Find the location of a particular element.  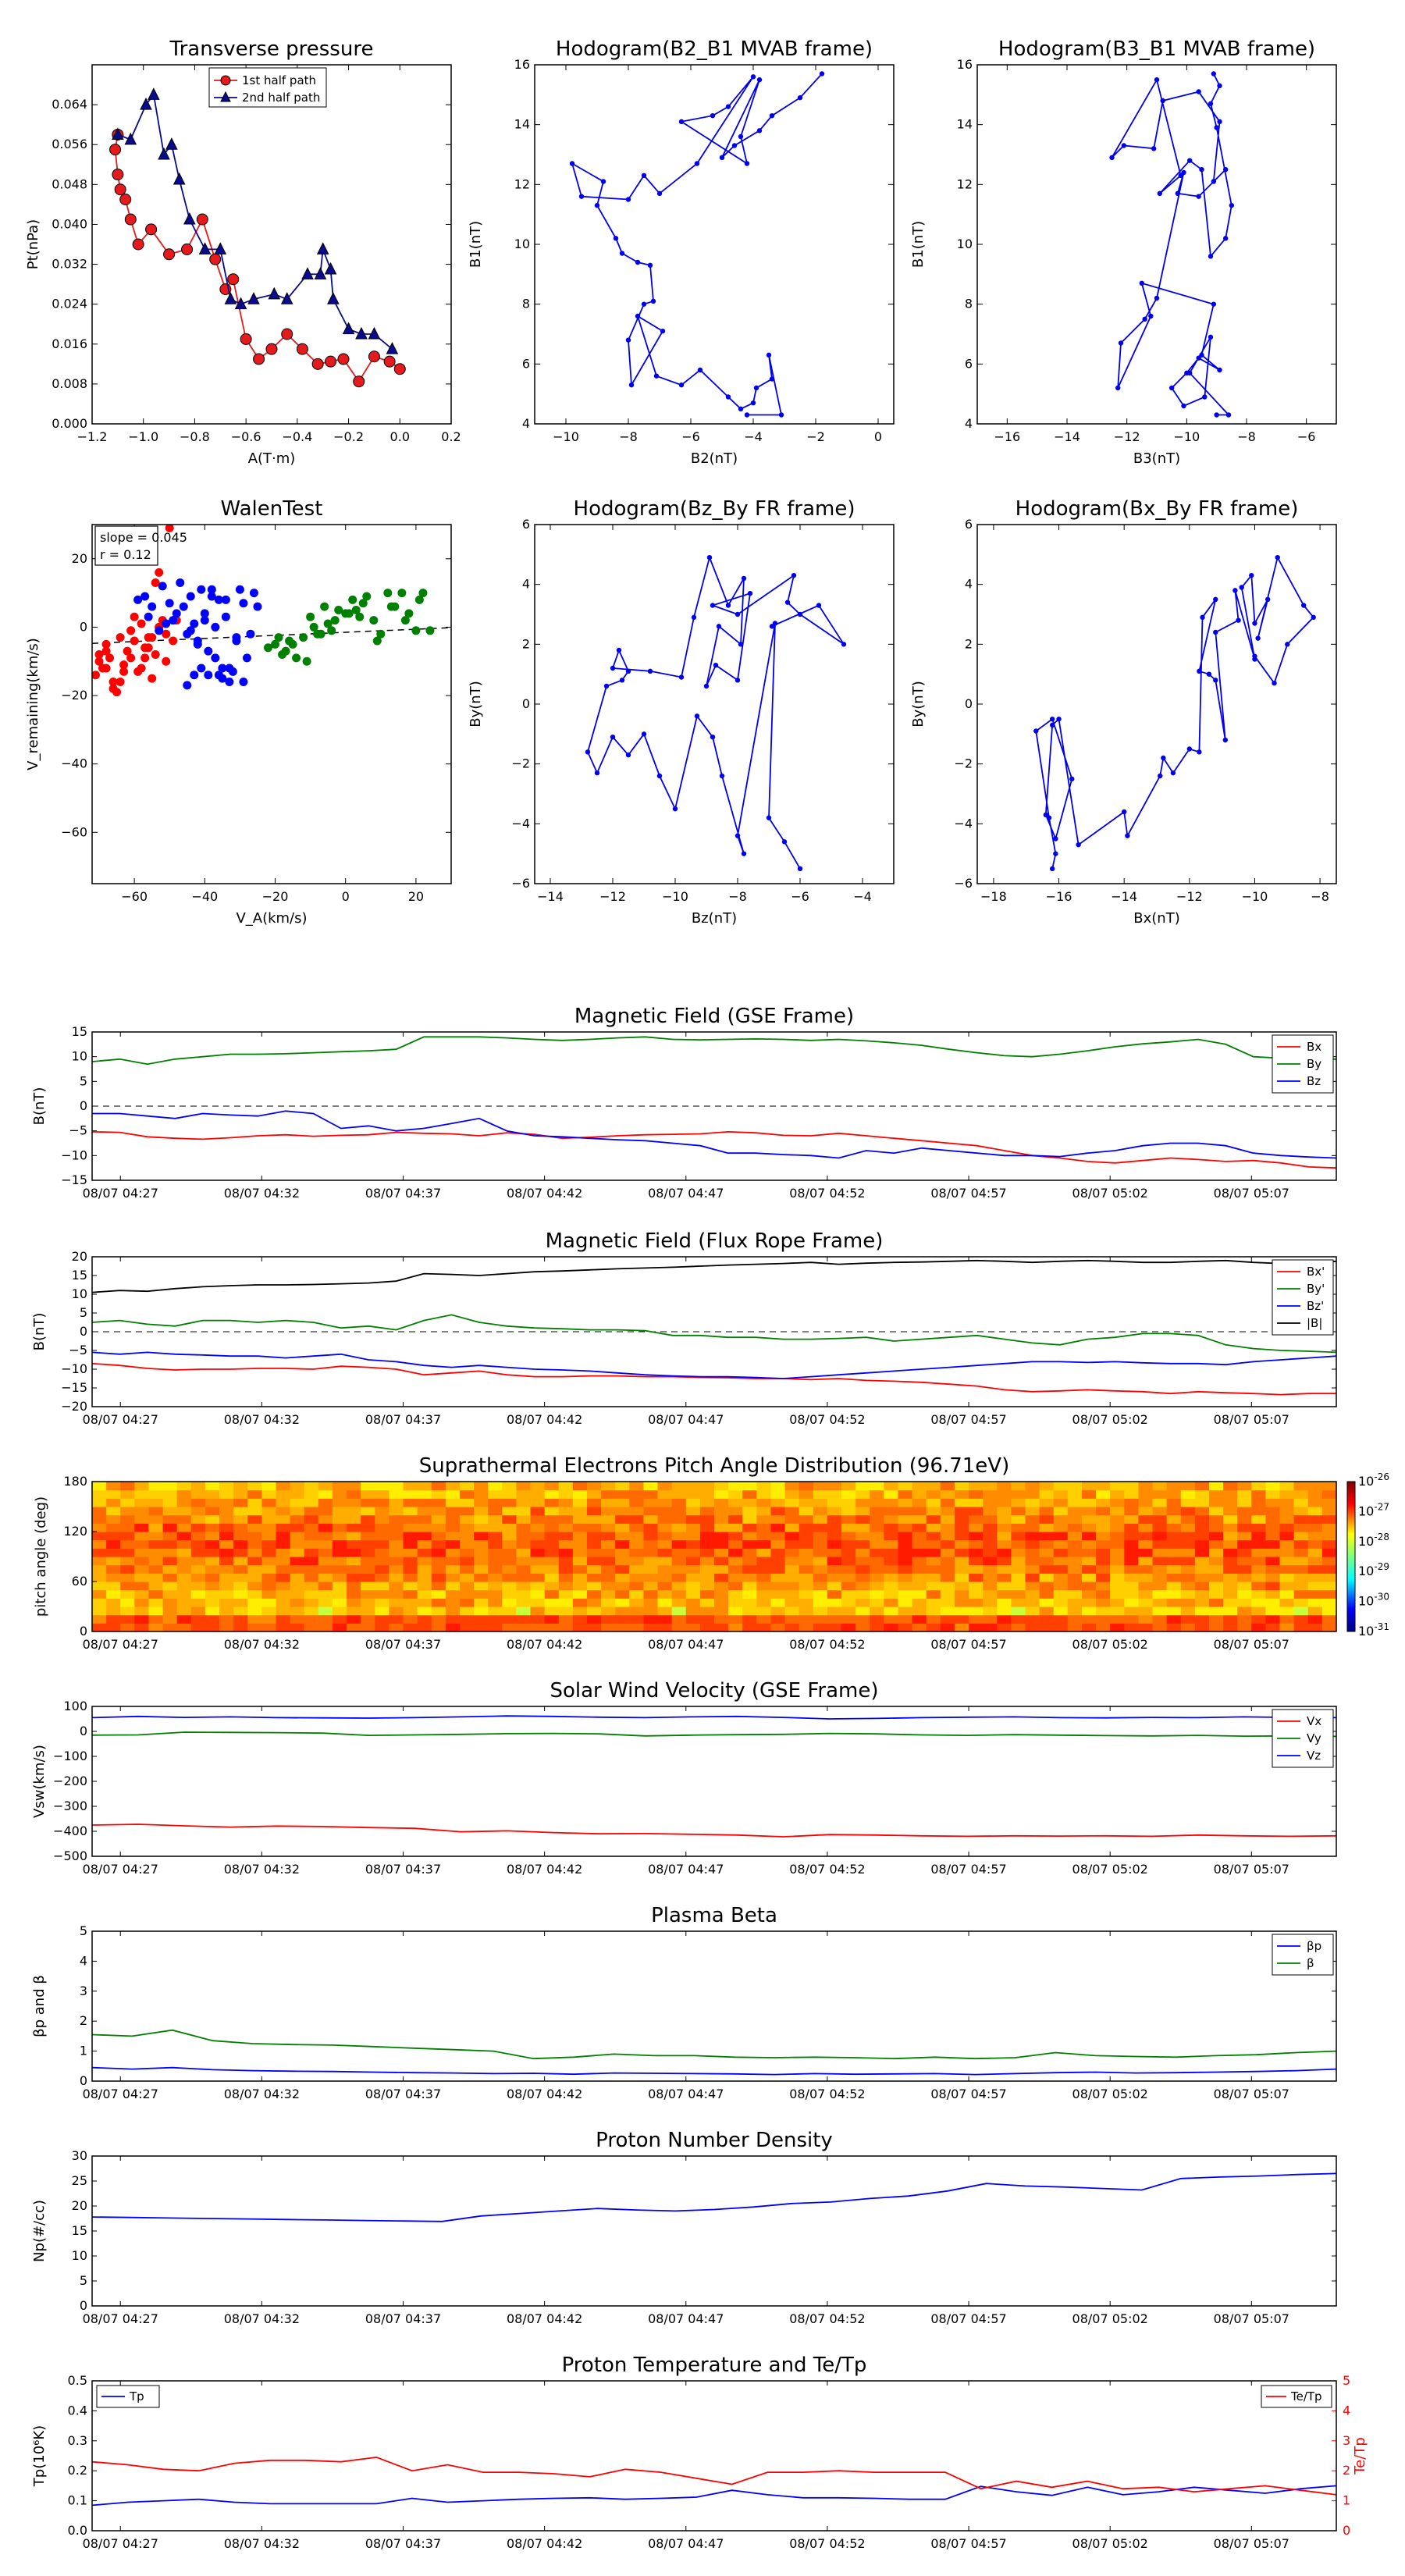

y-tick-label: −500 is located at coordinates (70, 1856).